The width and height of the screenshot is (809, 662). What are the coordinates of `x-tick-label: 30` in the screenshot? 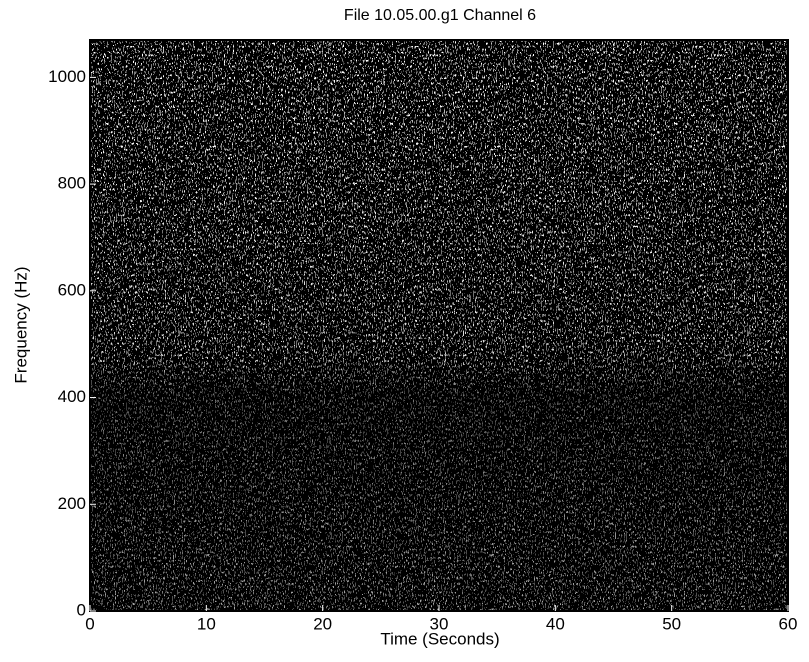 It's located at (439, 623).